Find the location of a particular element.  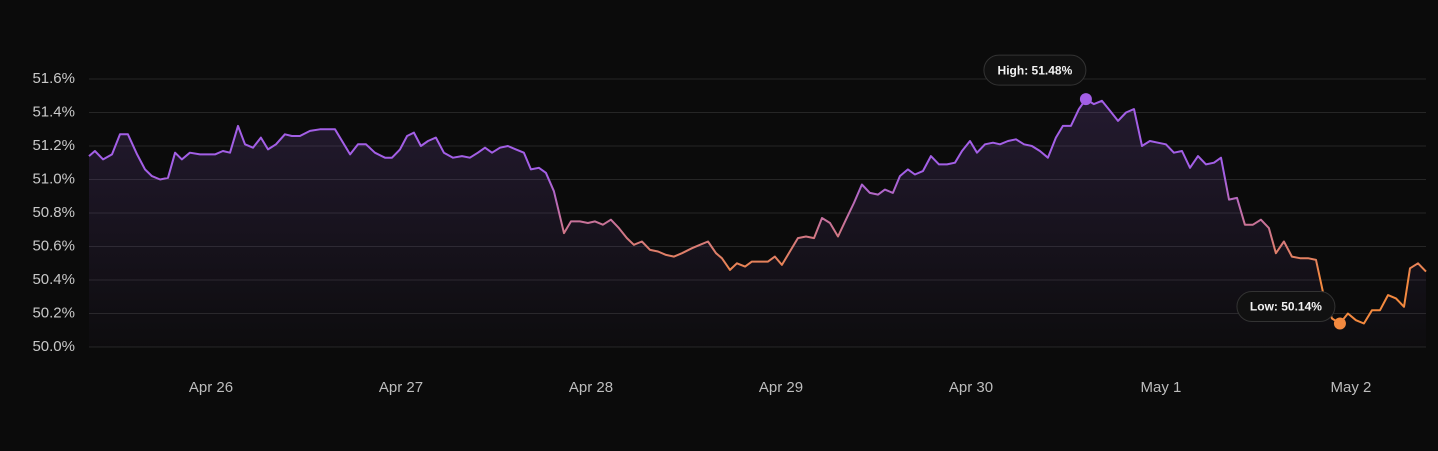

y-tick-label: 51.0% is located at coordinates (53, 178).